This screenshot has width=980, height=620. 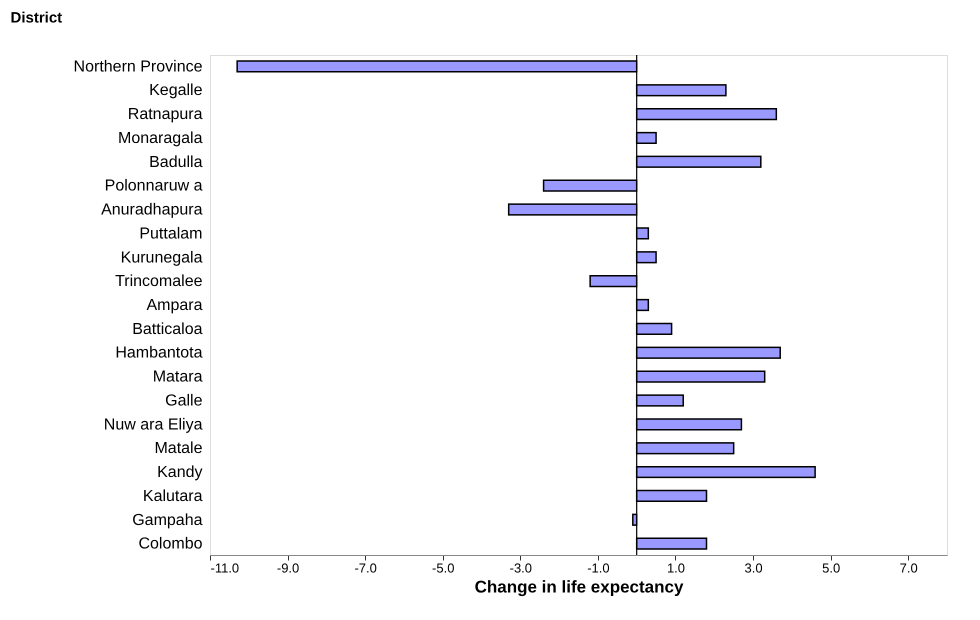 What do you see at coordinates (831, 568) in the screenshot?
I see `x-tick-label: 5.0` at bounding box center [831, 568].